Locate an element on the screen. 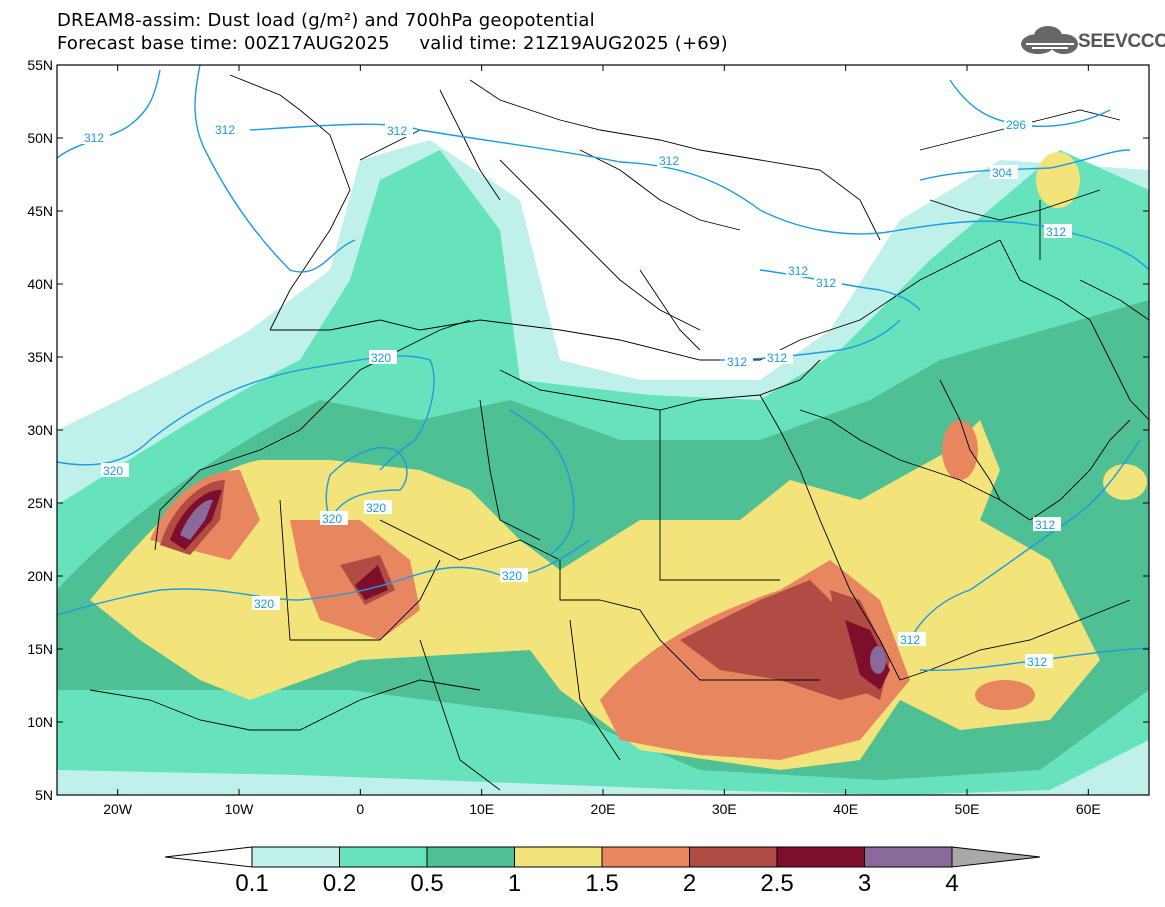  lon-label: 30E is located at coordinates (724, 809).